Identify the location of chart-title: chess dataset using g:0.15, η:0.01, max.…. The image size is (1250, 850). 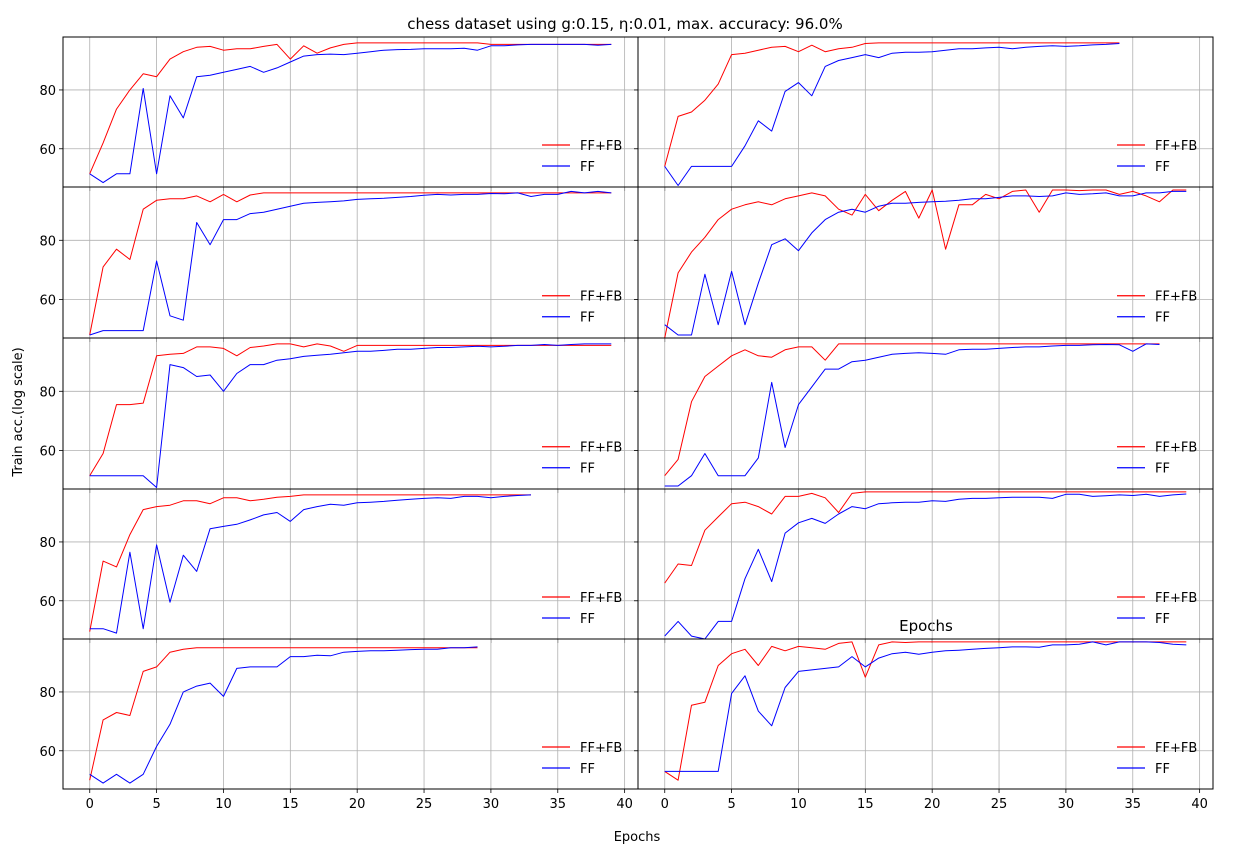
(624, 24).